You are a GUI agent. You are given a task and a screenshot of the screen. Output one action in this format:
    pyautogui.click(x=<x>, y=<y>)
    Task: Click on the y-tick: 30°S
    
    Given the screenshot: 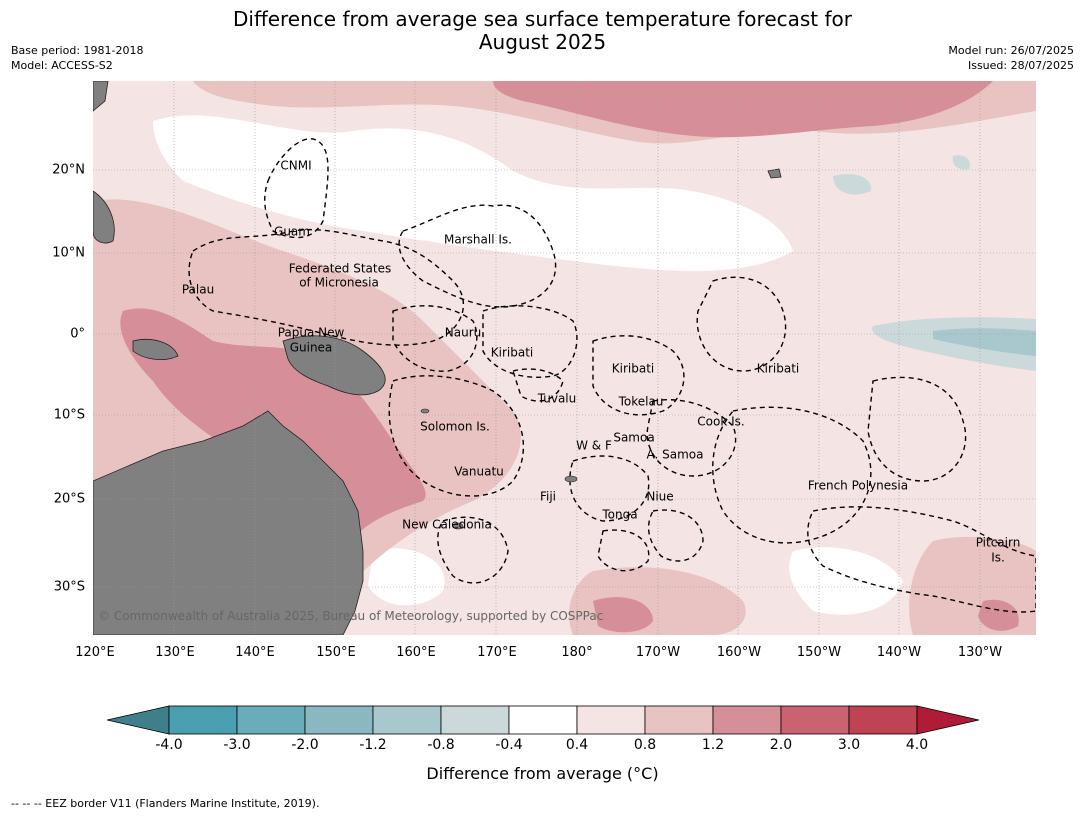 What is the action you would take?
    pyautogui.click(x=69, y=587)
    